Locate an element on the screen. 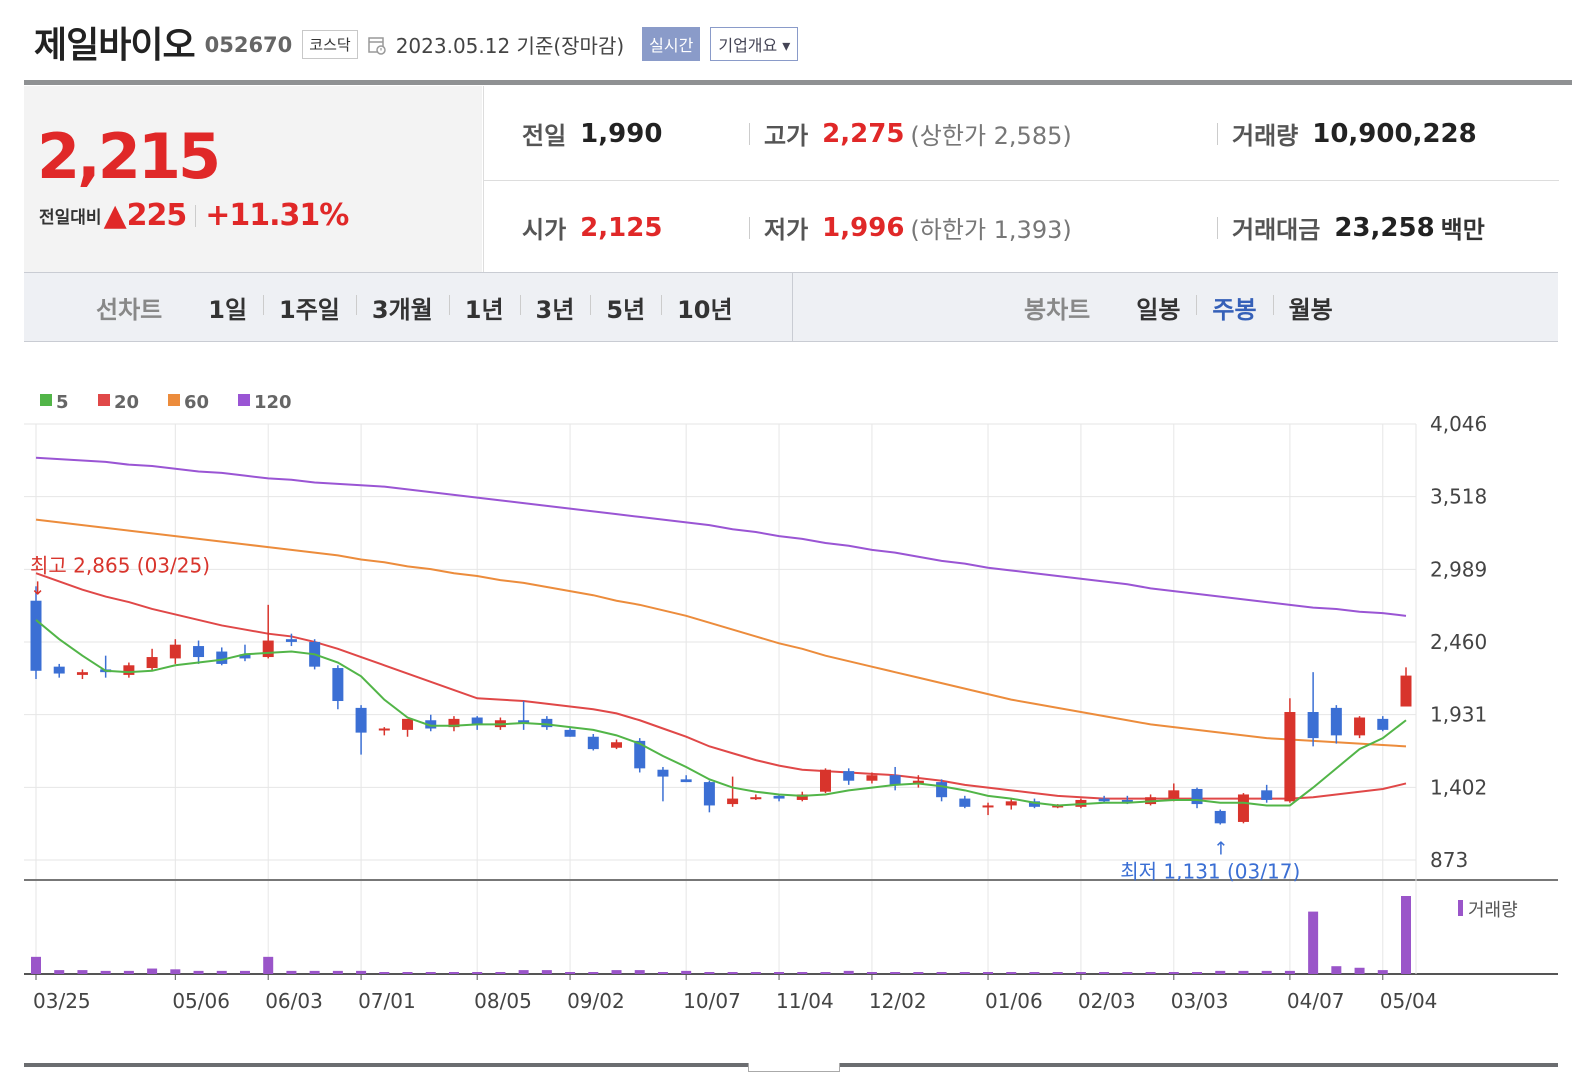 Image resolution: width=1572 pixels, height=1074 pixels. stat-high: 고가 2,275 (상한가 2,585) is located at coordinates (910, 133).